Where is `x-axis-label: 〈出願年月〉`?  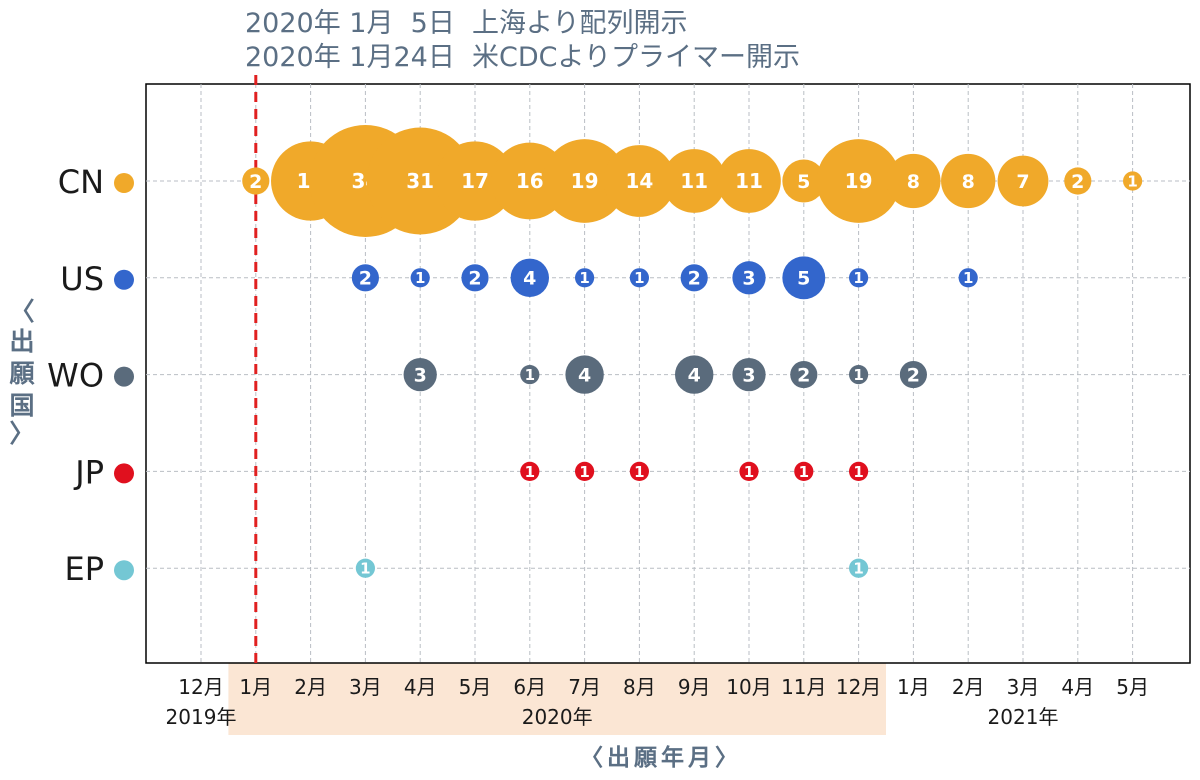
x-axis-label: 〈出願年月〉 is located at coordinates (661, 758).